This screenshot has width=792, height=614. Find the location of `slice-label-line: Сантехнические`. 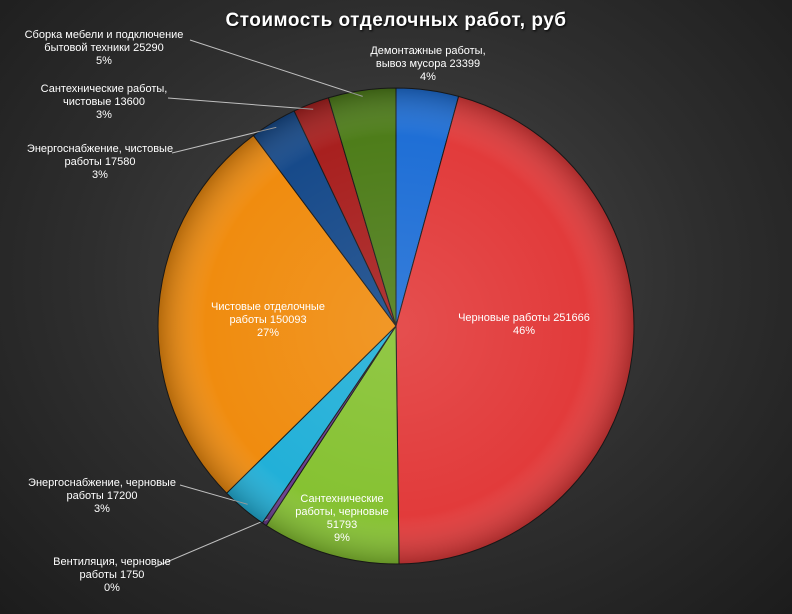

slice-label-line: Сантехнические is located at coordinates (341, 499).